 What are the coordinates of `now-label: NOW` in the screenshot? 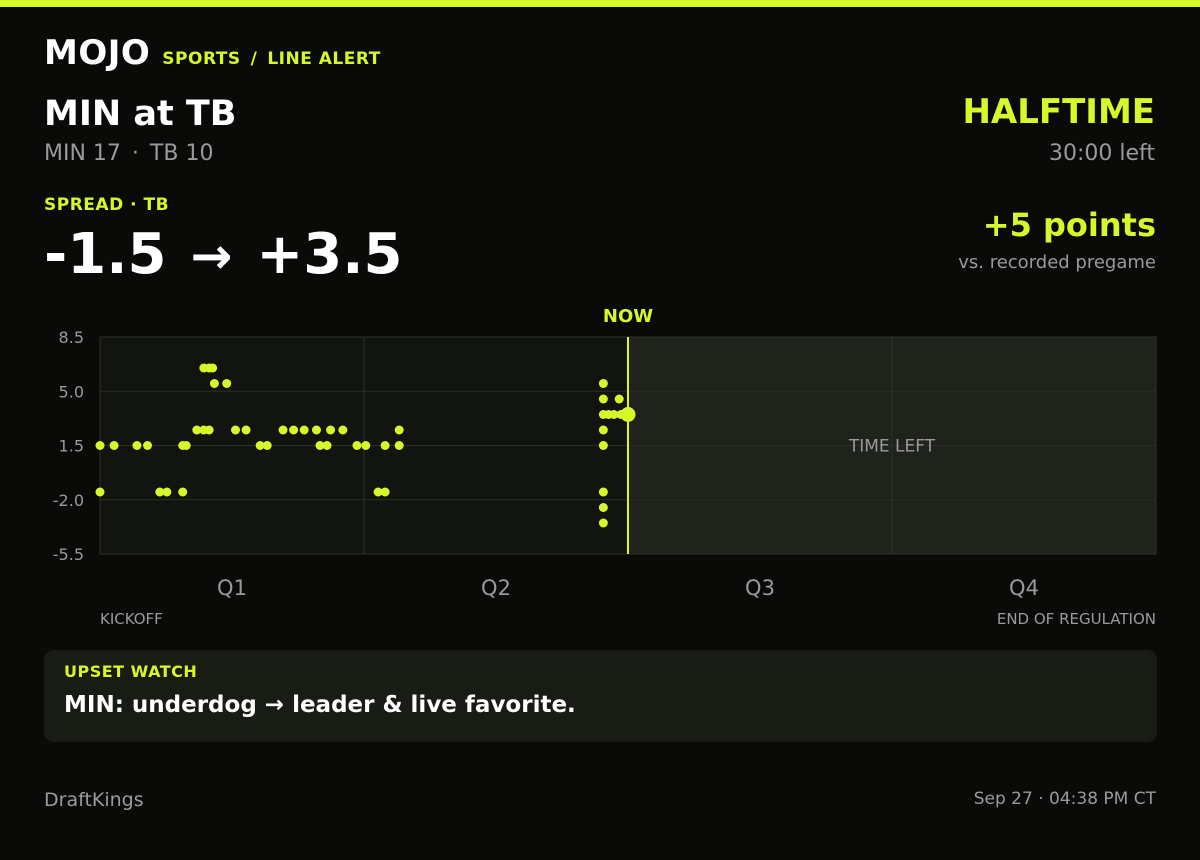 It's located at (628, 316).